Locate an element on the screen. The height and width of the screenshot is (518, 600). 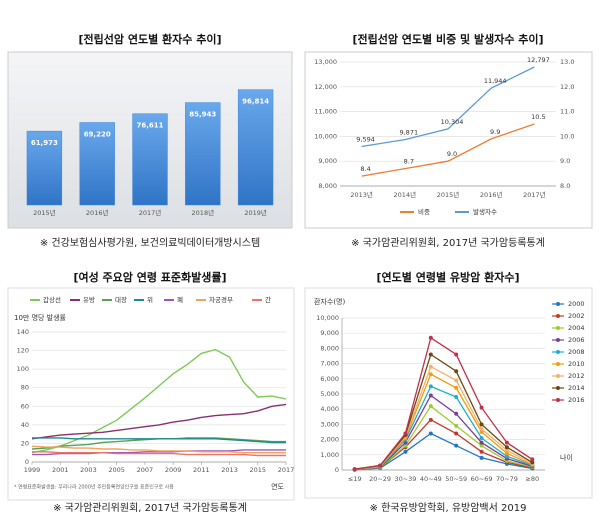
value-label: 12,797 is located at coordinates (538, 60).